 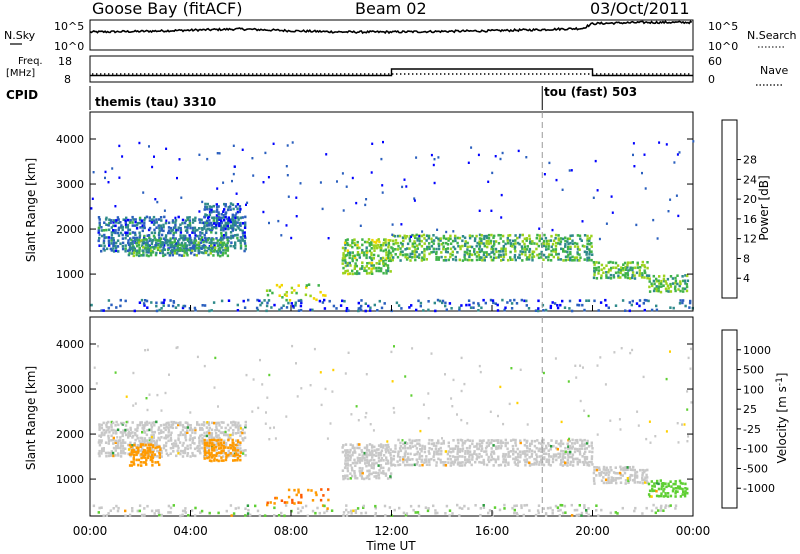 What do you see at coordinates (70, 229) in the screenshot?
I see `y-tick-label: 2000` at bounding box center [70, 229].